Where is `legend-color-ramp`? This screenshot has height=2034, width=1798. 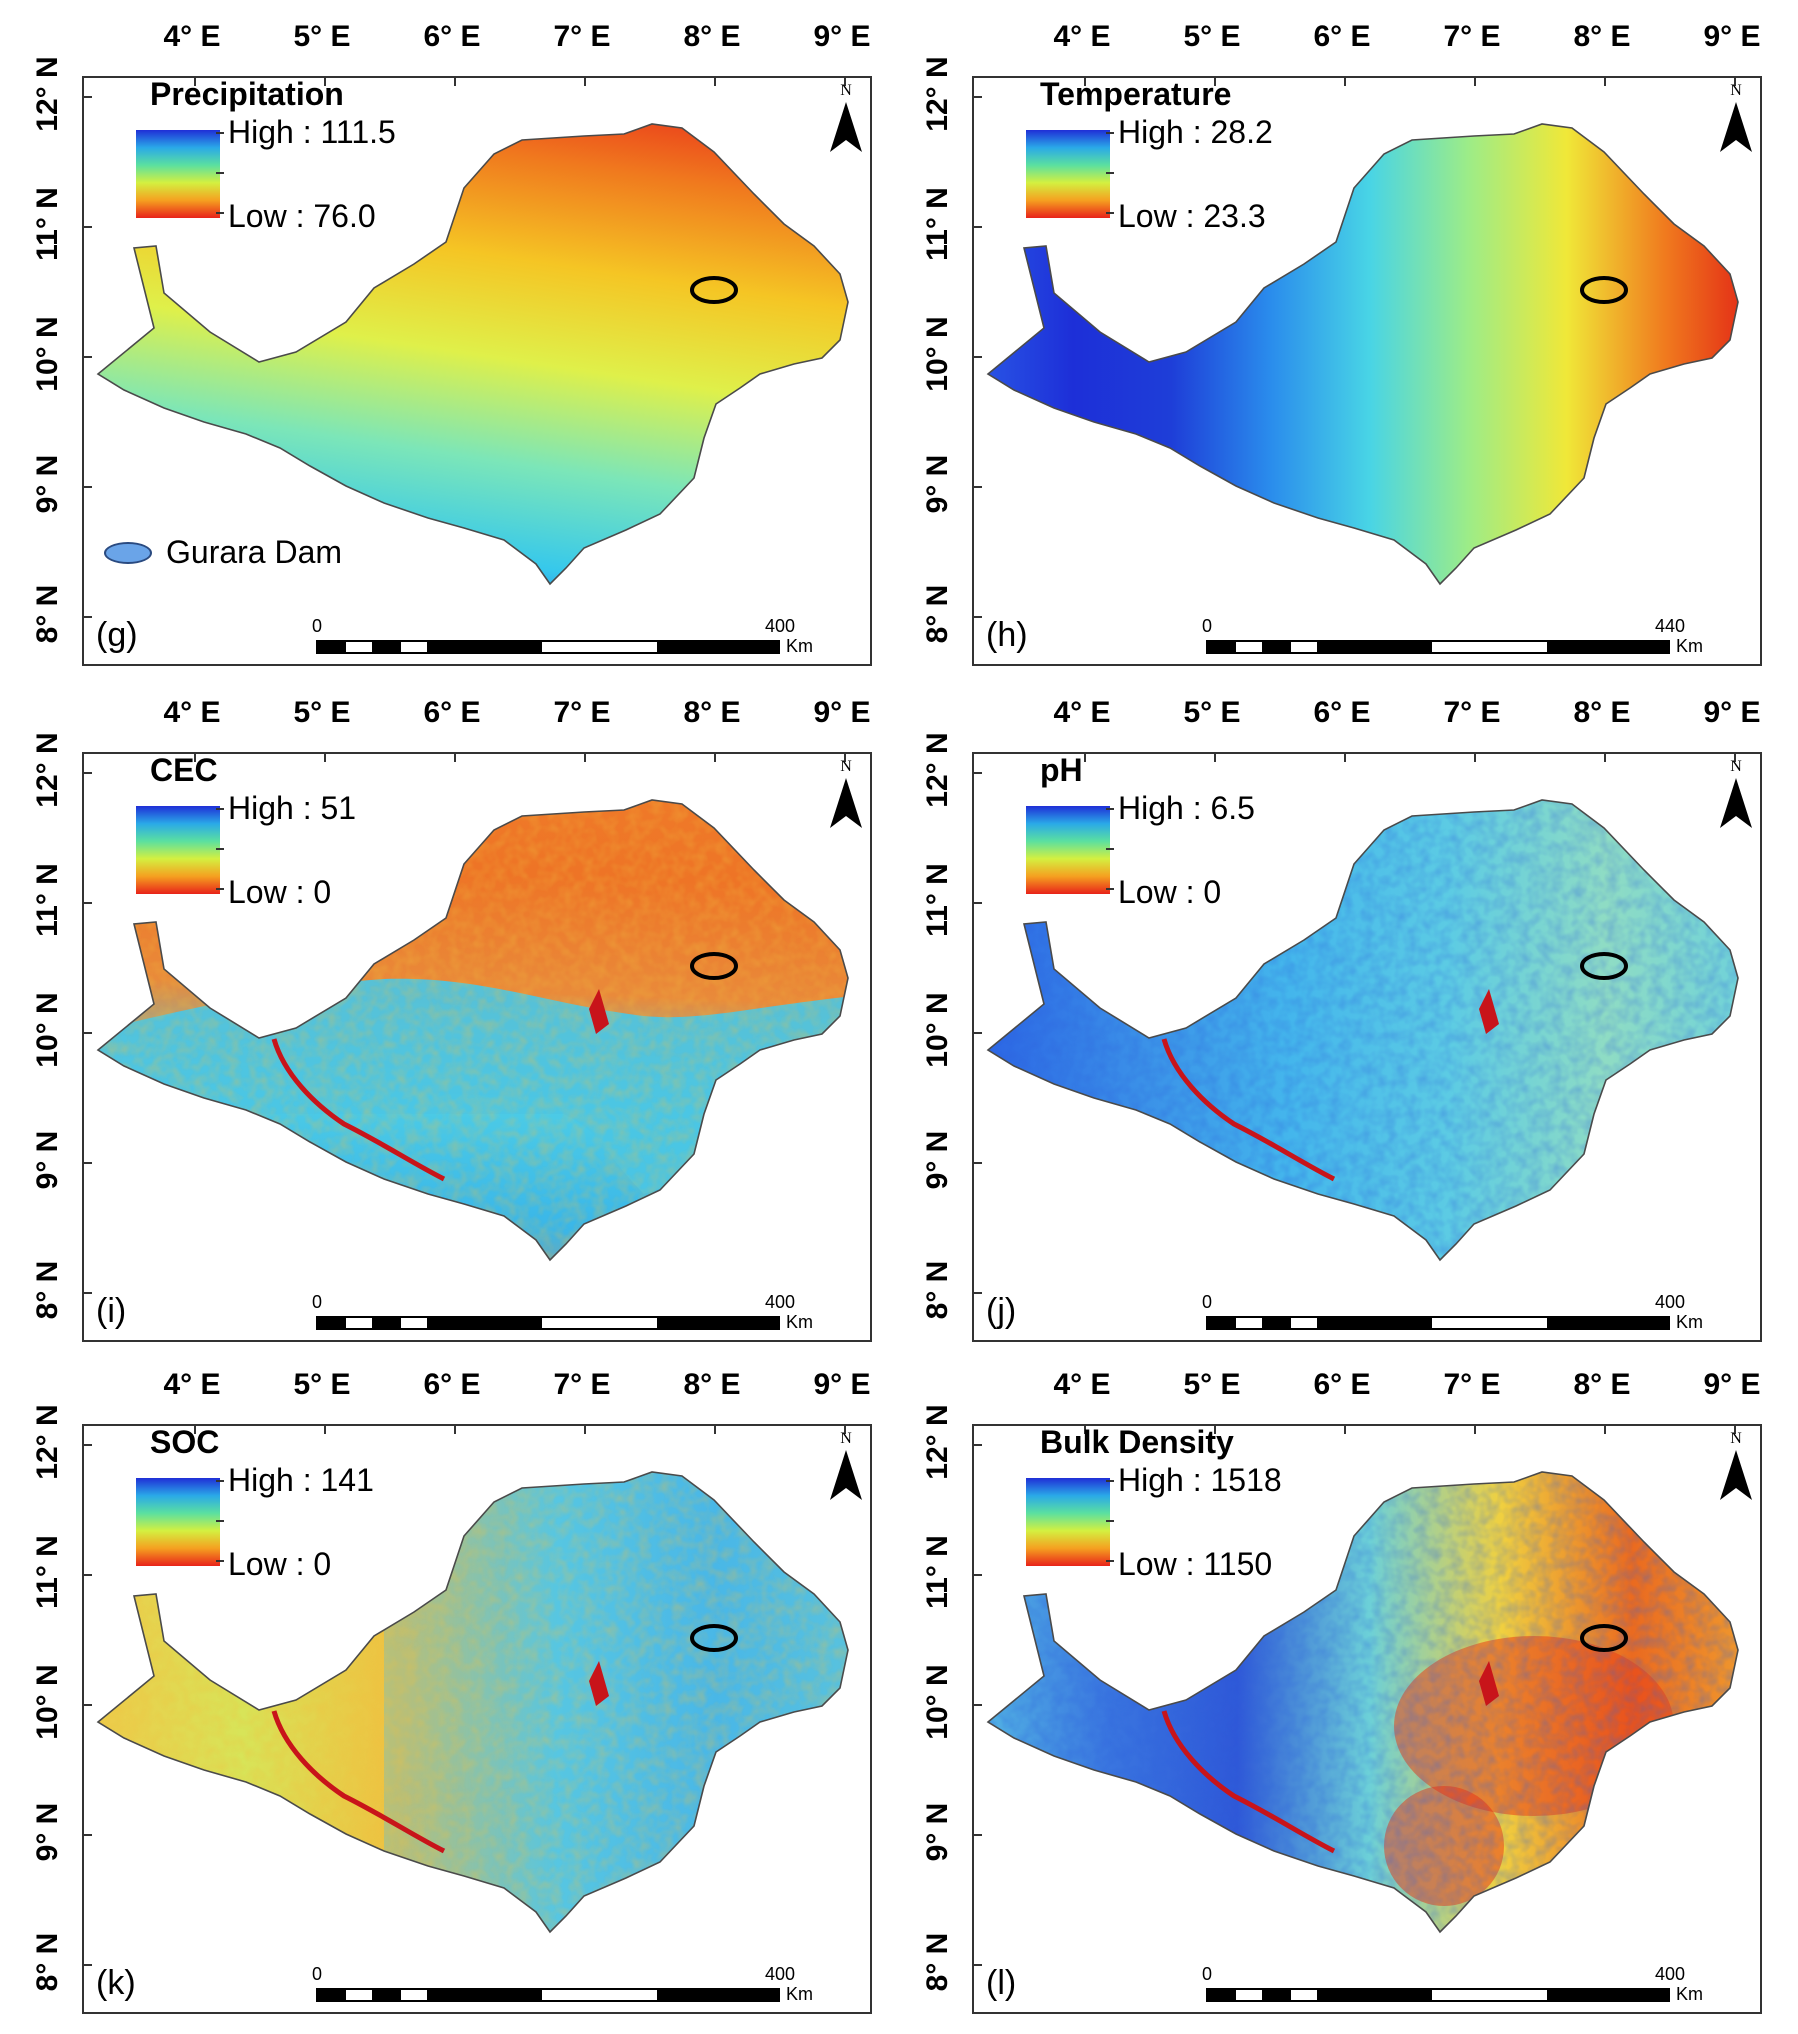 legend-color-ramp is located at coordinates (180, 174).